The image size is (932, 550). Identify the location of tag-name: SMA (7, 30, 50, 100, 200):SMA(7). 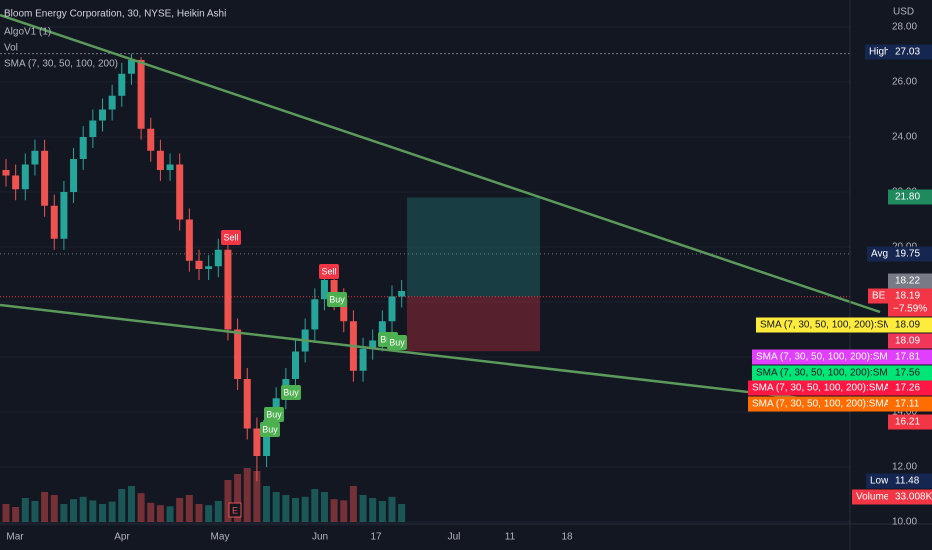
(835, 325).